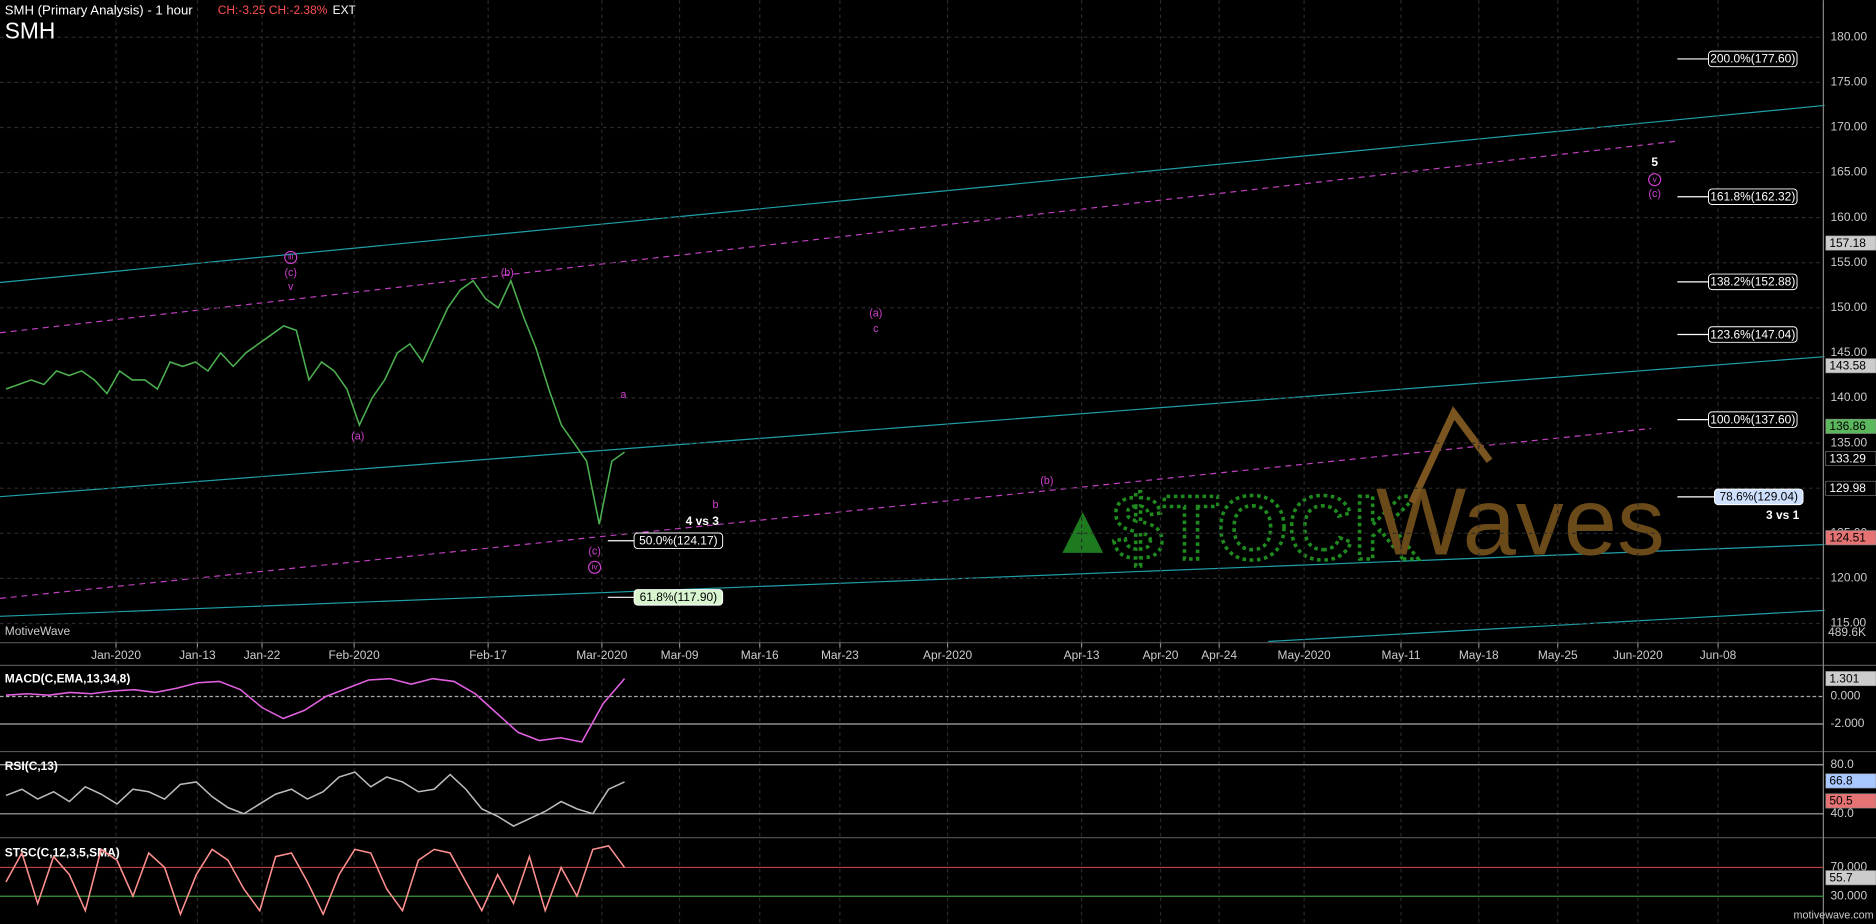  Describe the element at coordinates (715, 505) in the screenshot. I see `wave-label: b` at that location.